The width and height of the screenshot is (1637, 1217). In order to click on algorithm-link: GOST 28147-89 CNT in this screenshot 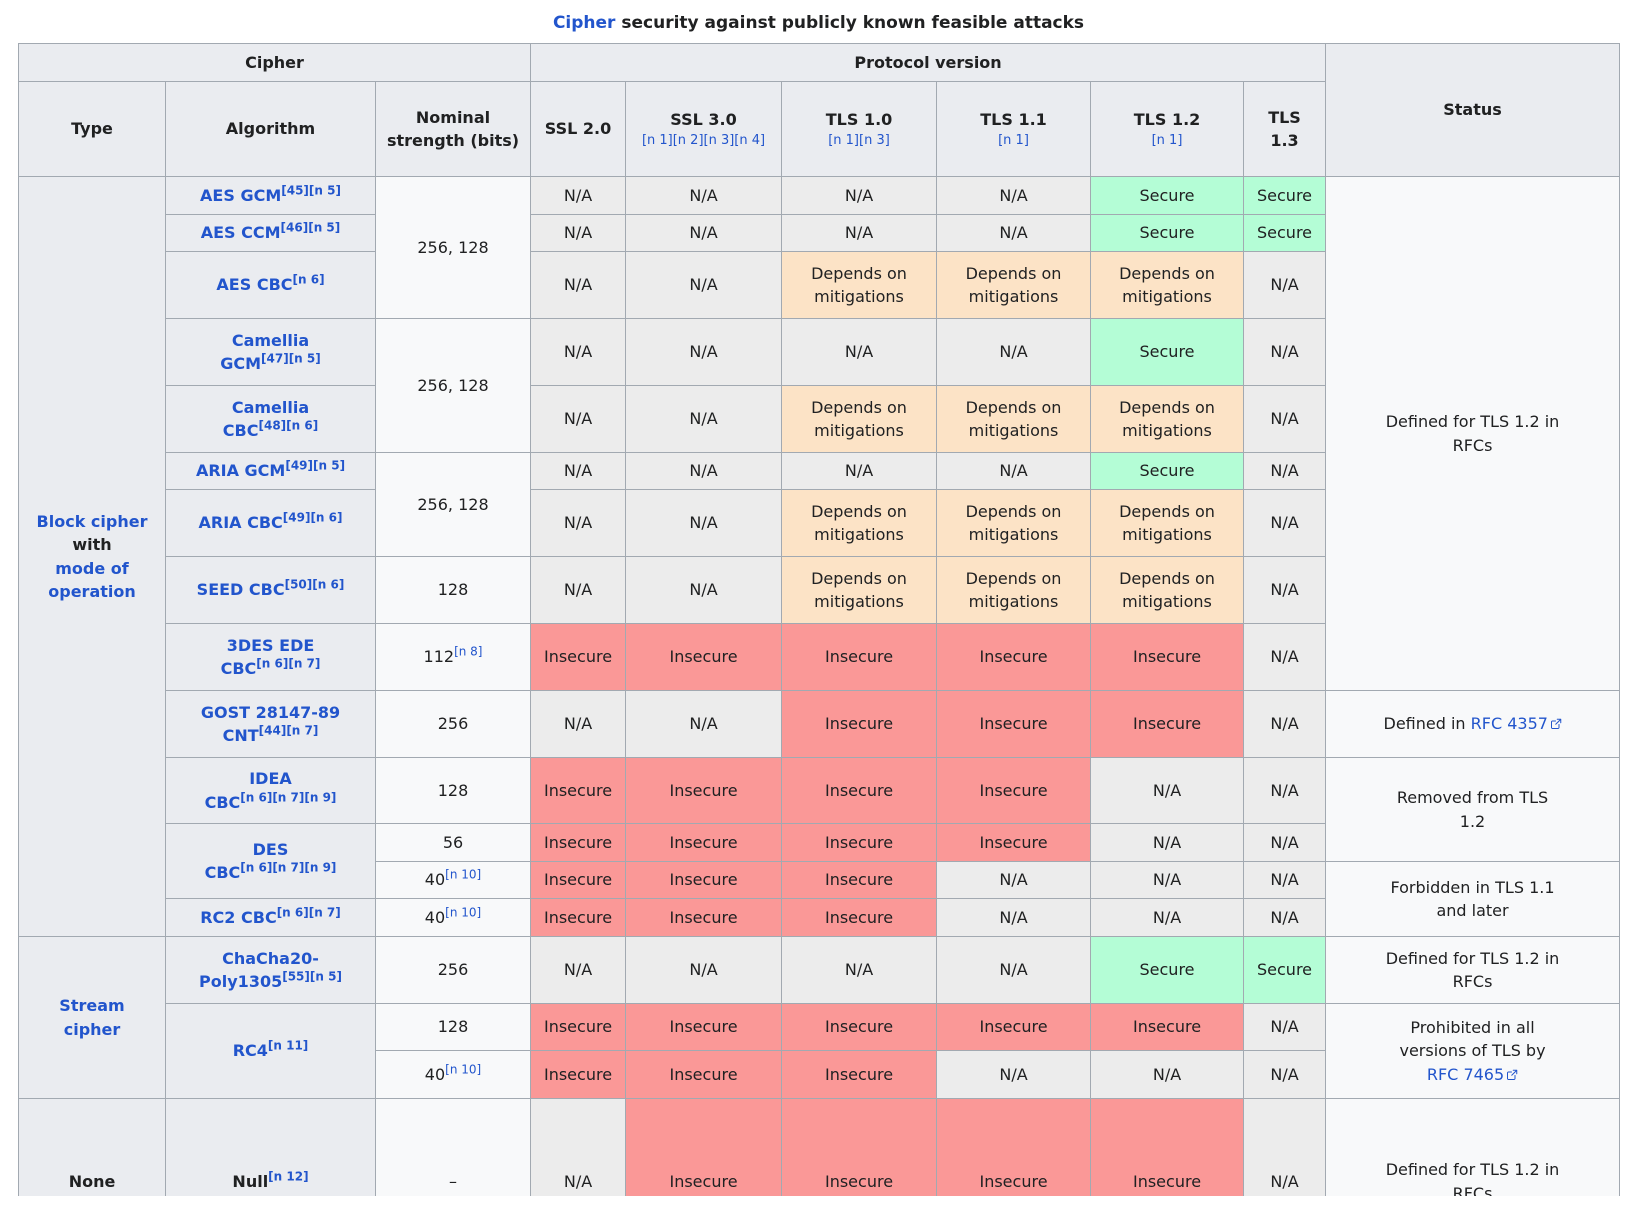, I will do `click(270, 723)`.